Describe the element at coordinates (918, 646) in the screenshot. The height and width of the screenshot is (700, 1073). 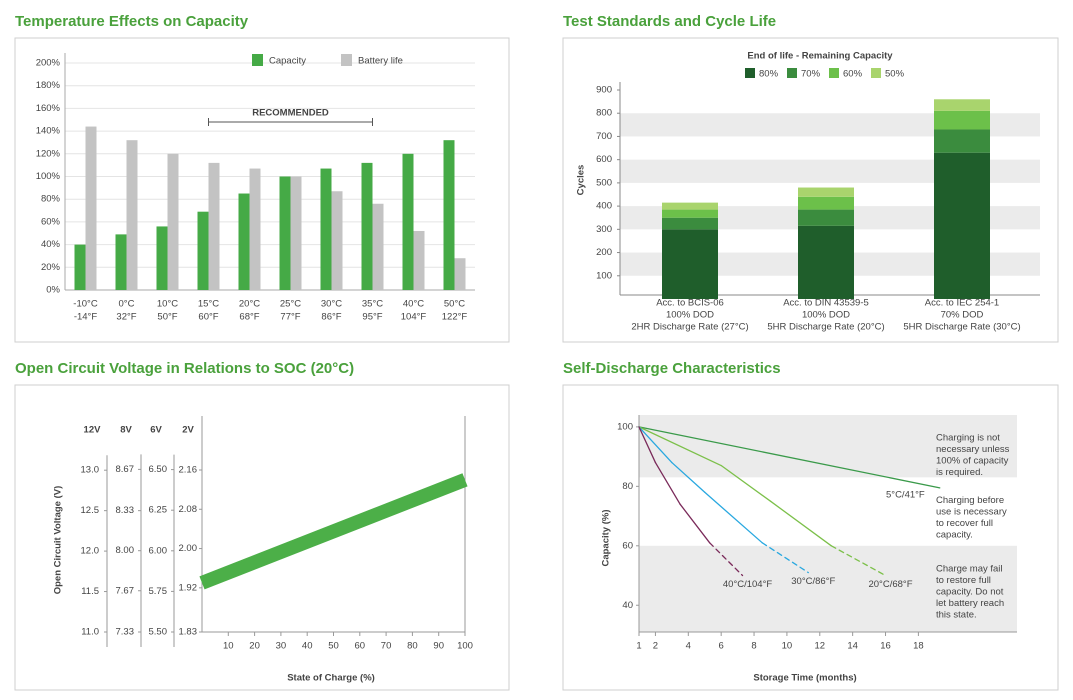
I see `x-tick-label: 18` at that location.